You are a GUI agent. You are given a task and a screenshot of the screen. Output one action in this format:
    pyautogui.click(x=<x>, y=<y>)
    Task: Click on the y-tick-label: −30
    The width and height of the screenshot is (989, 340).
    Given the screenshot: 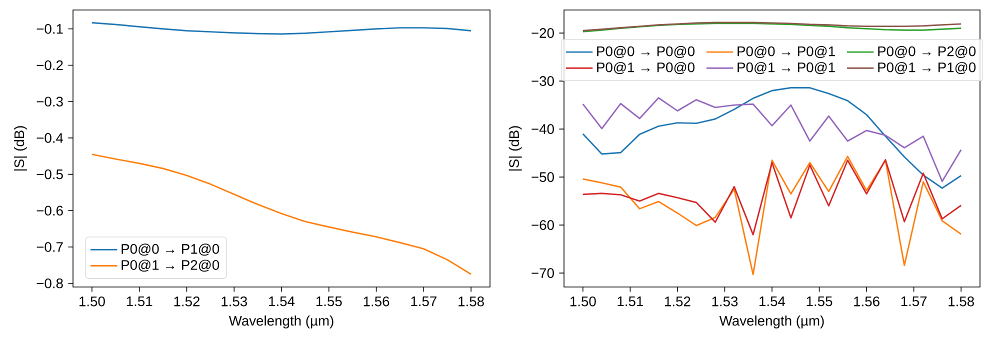 What is the action you would take?
    pyautogui.click(x=543, y=81)
    